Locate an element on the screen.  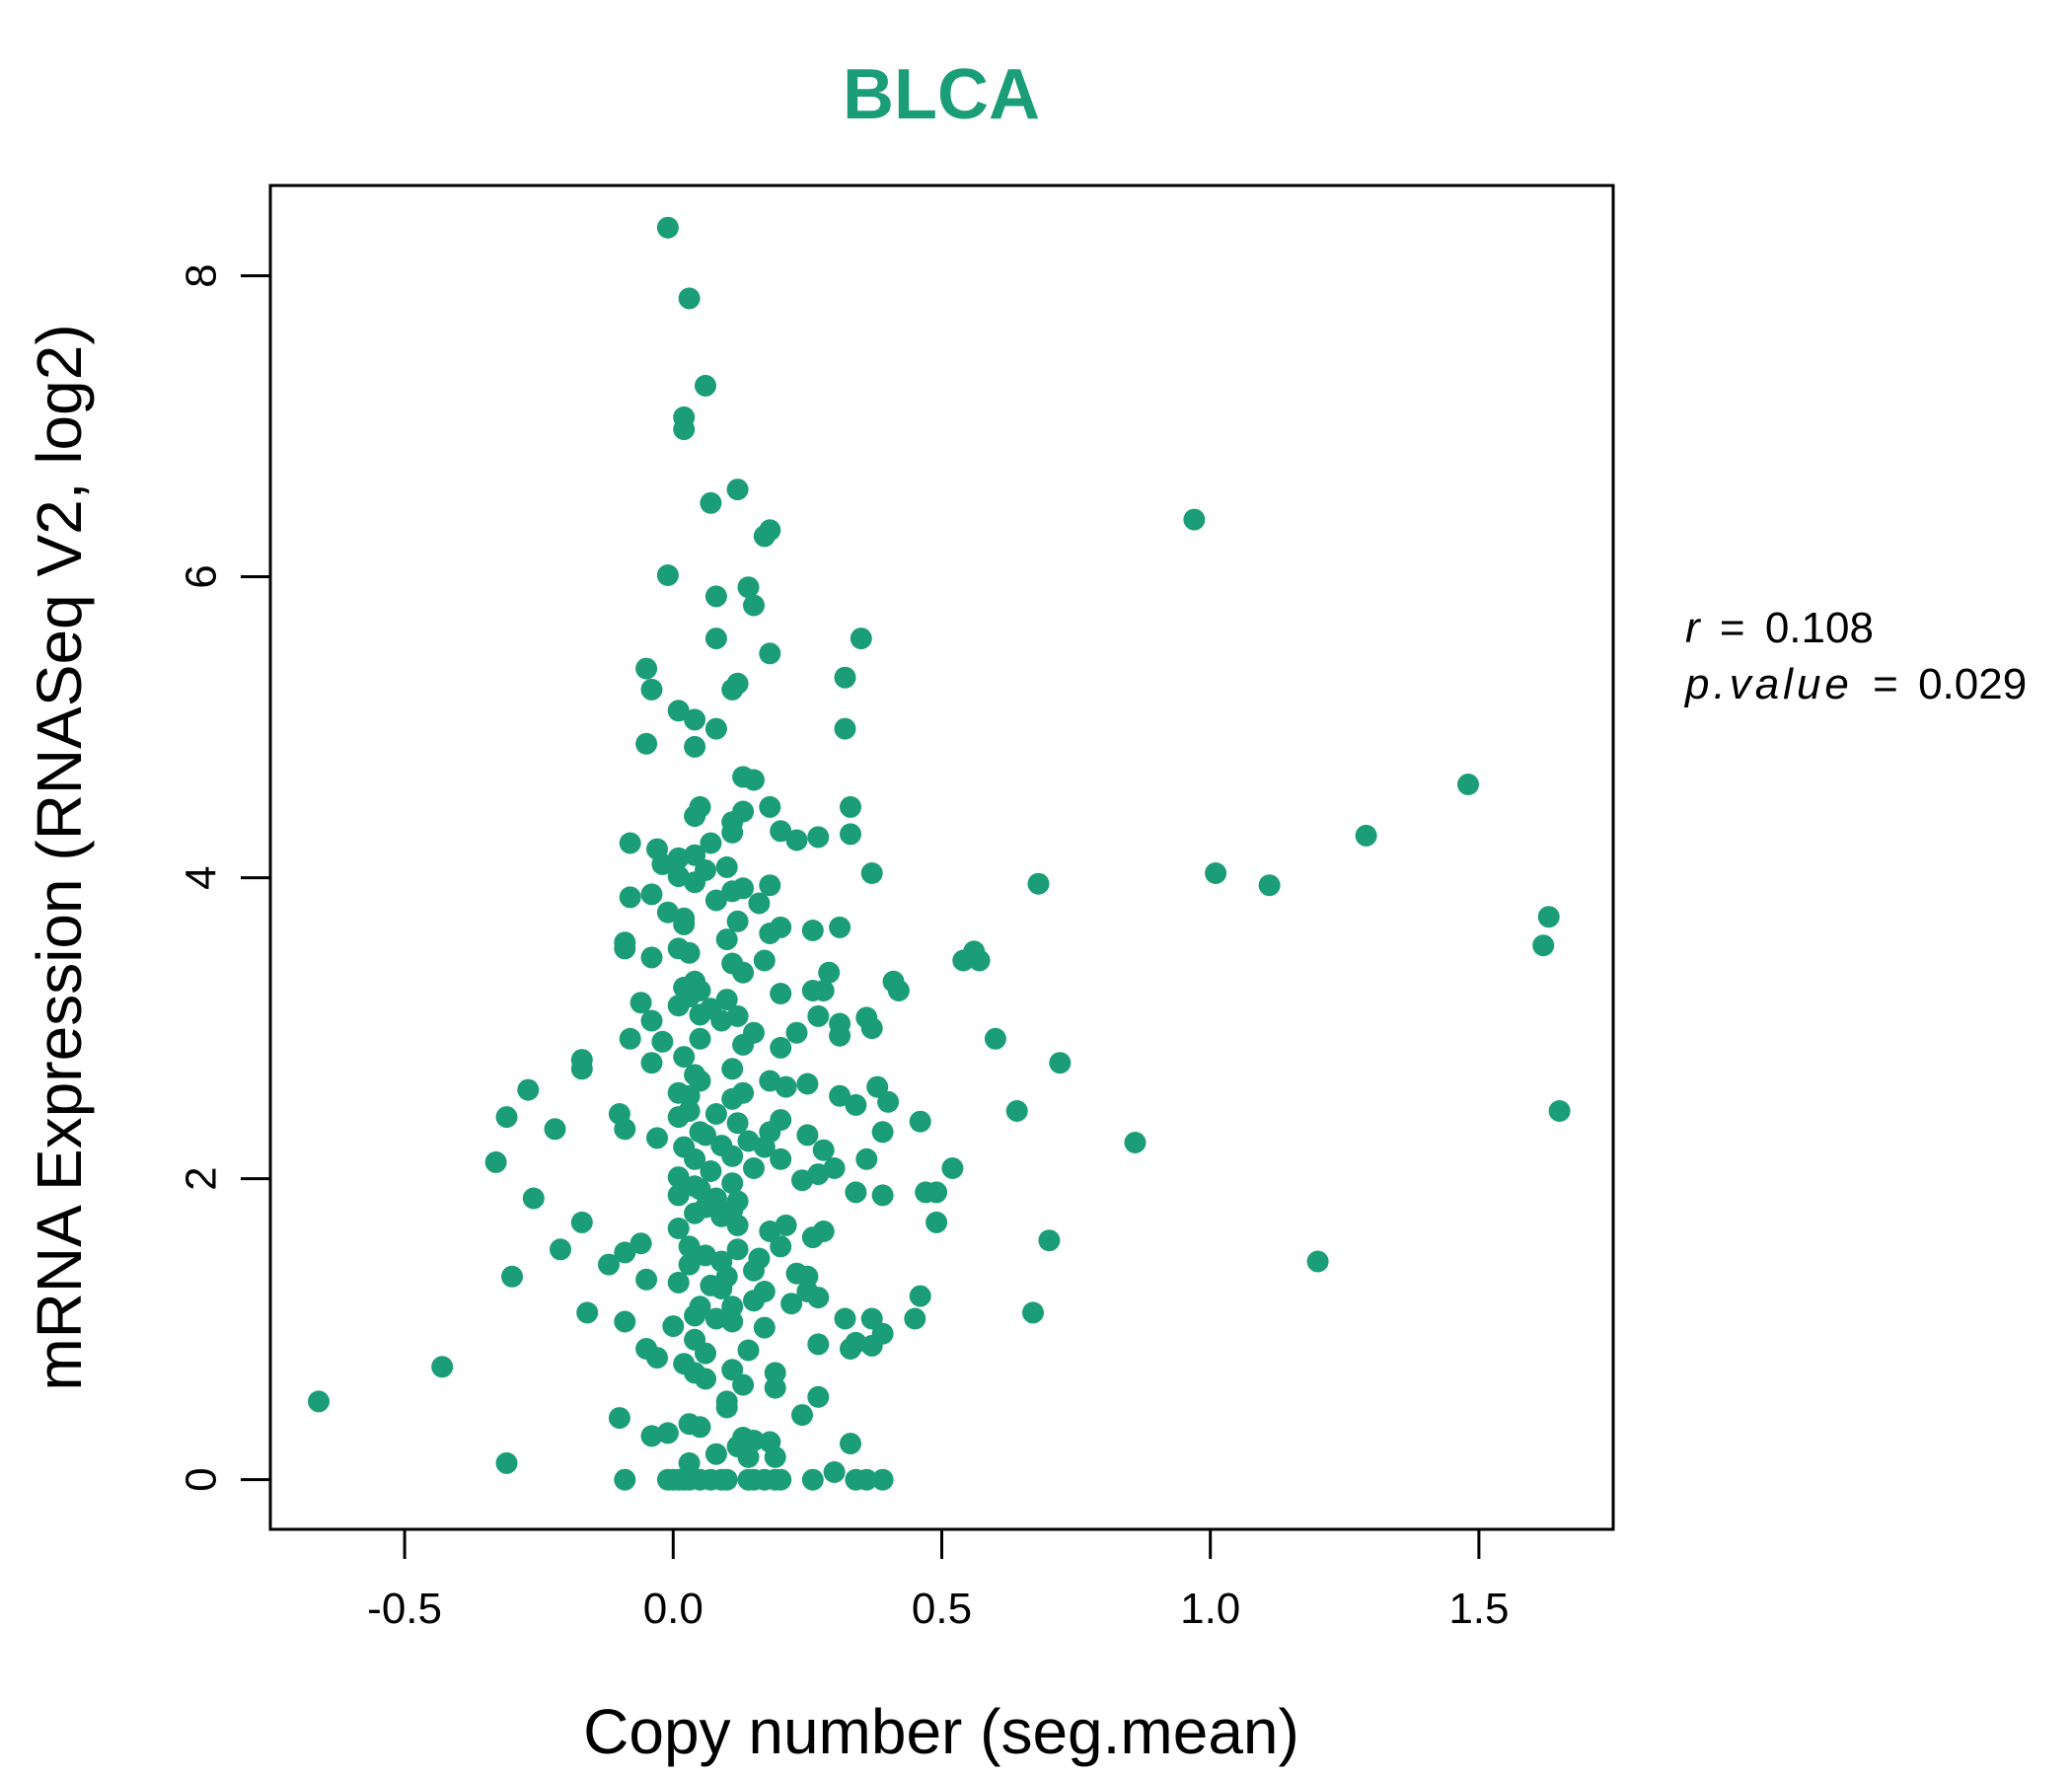
x-tick-label: 0.0 is located at coordinates (673, 1609).